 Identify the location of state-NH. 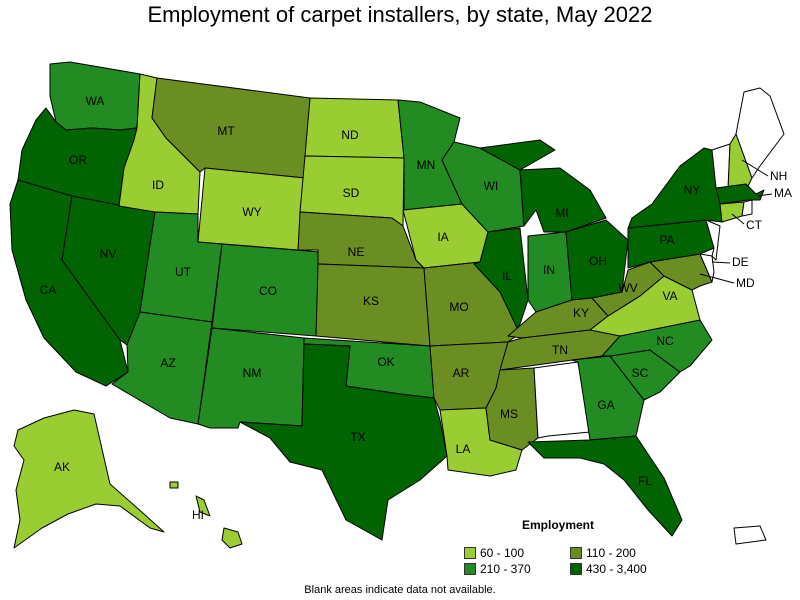
(740, 162).